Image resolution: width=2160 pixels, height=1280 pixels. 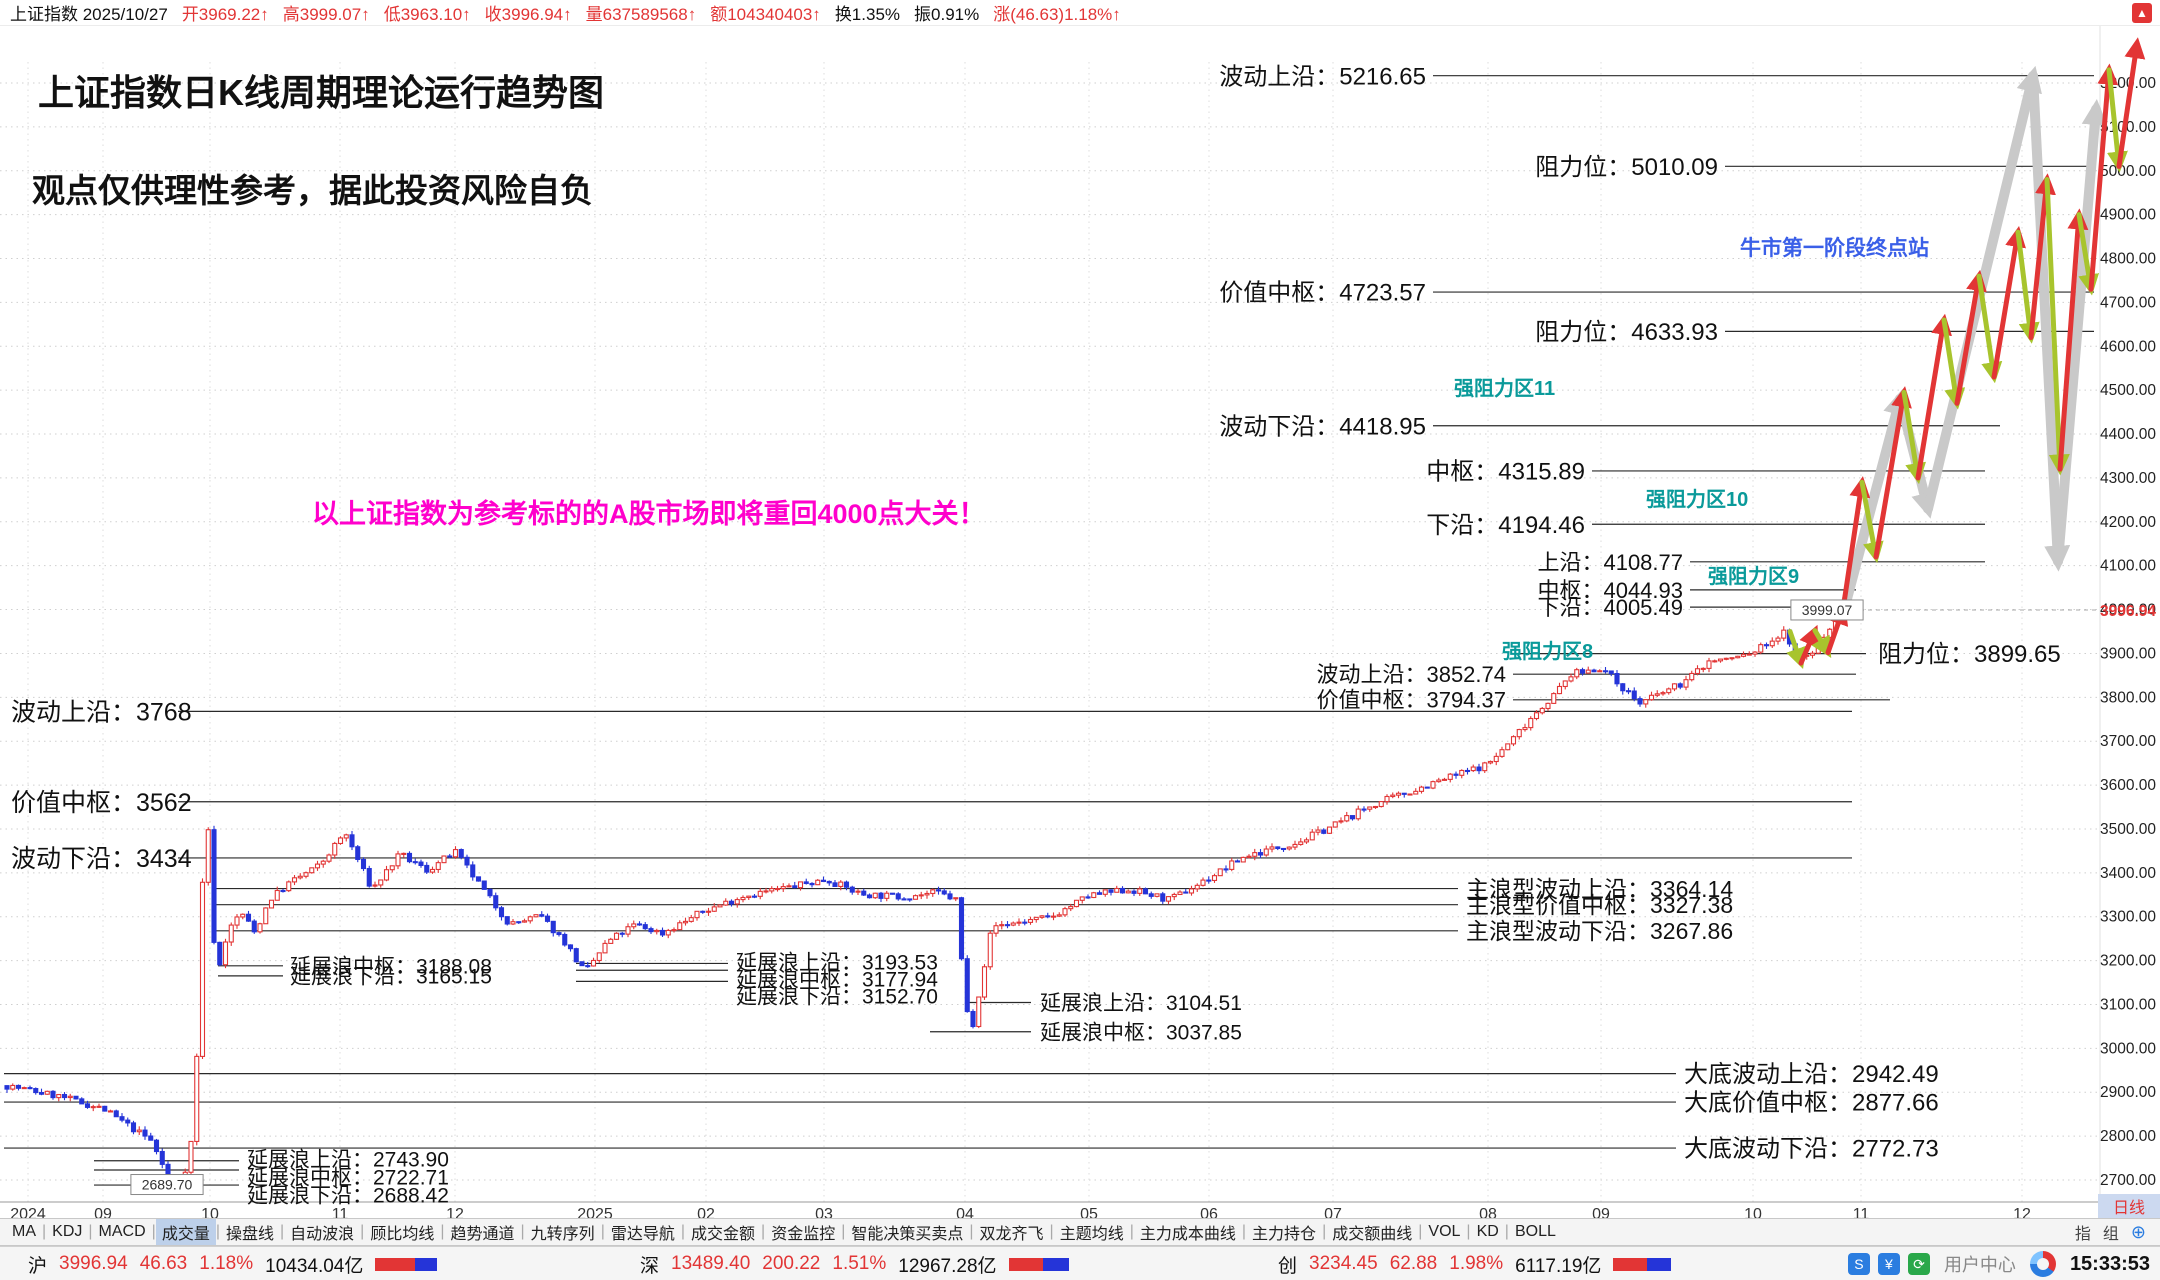 I want to click on index-change: 62.88, so click(x=1413, y=1263).